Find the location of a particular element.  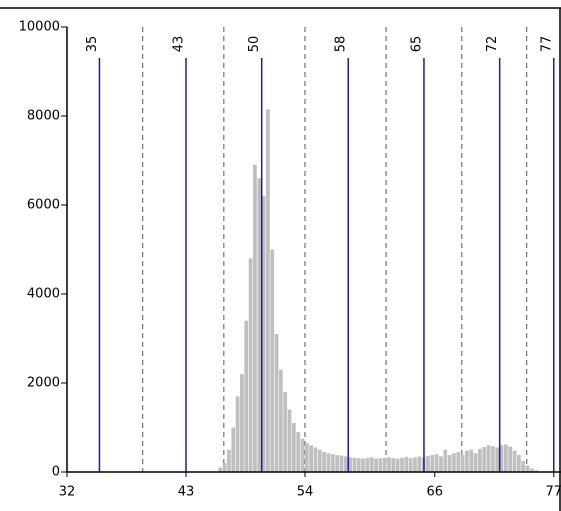

marker-label: 50 is located at coordinates (254, 44).